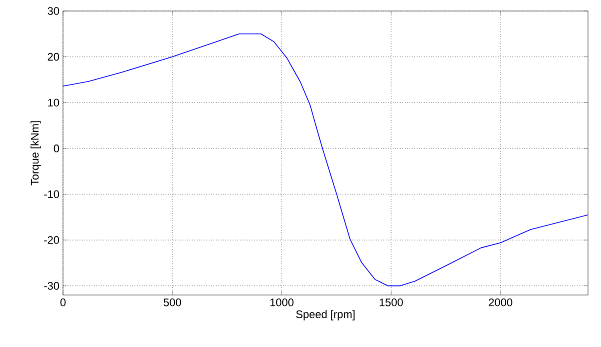 The height and width of the screenshot is (347, 601). Describe the element at coordinates (54, 102) in the screenshot. I see `y-tick-label: 10` at that location.